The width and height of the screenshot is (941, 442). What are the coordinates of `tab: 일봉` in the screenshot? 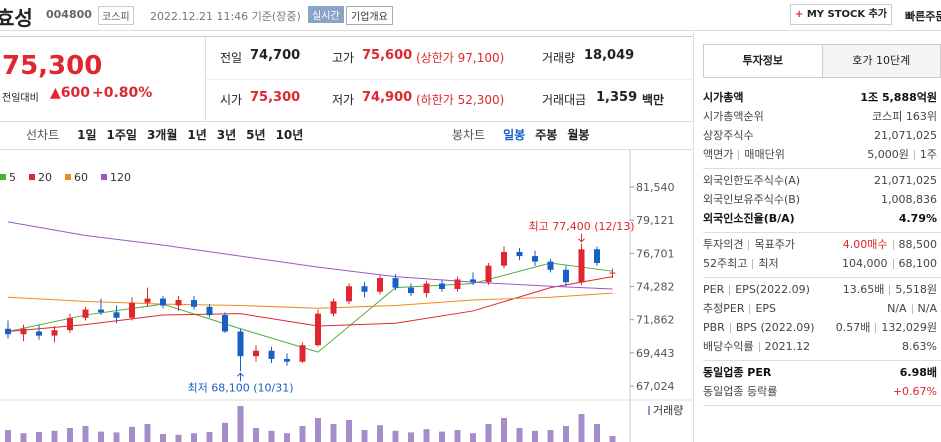 It's located at (514, 135).